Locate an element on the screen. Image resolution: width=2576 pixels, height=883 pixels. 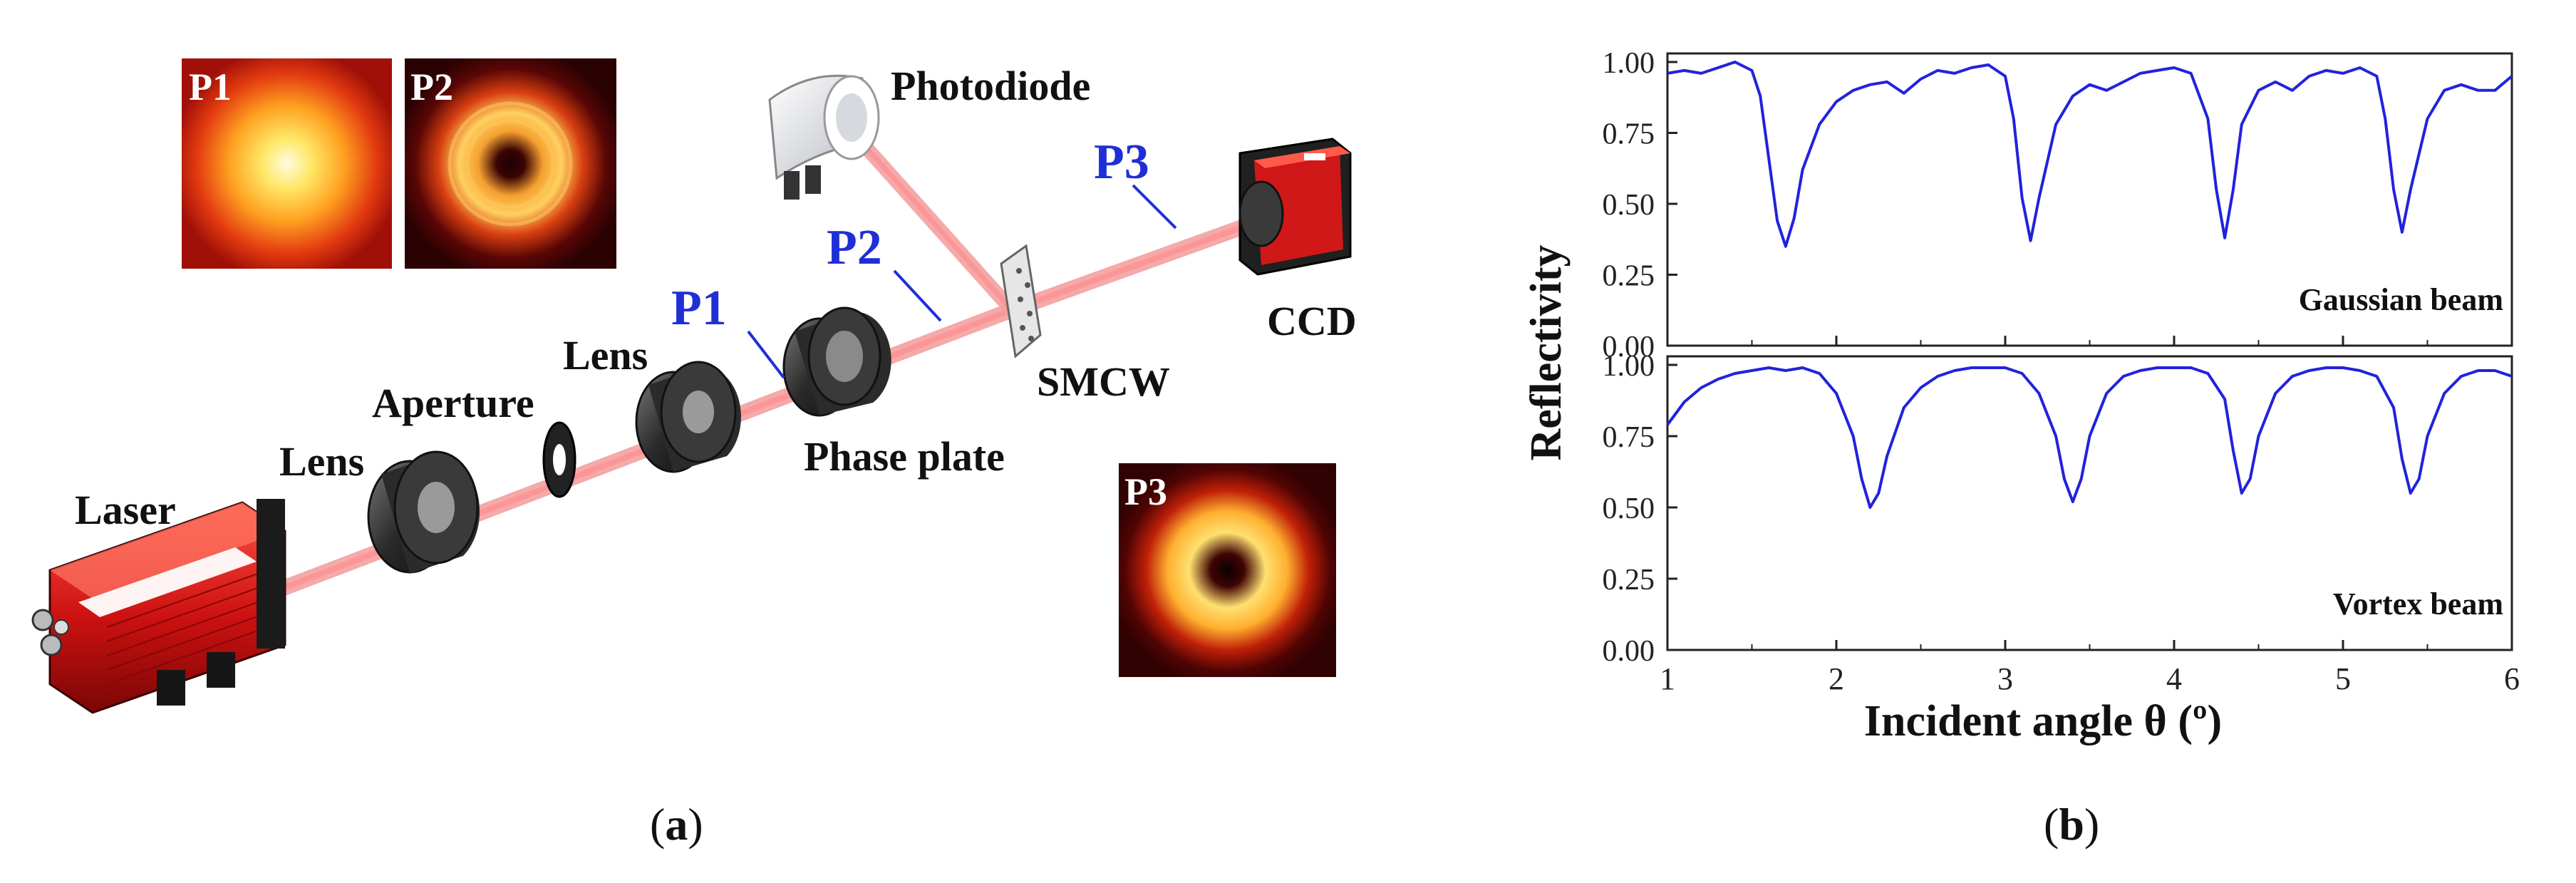
inset-p2: P2 is located at coordinates (510, 163).